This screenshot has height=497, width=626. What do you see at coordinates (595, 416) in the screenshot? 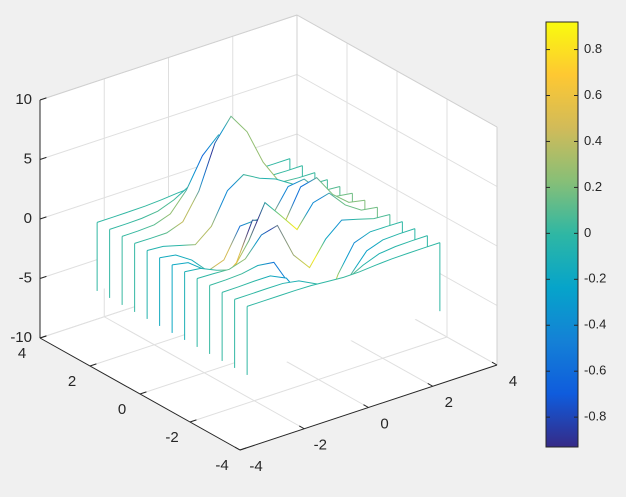
I see `colorbar-tick-label: -0.8` at bounding box center [595, 416].